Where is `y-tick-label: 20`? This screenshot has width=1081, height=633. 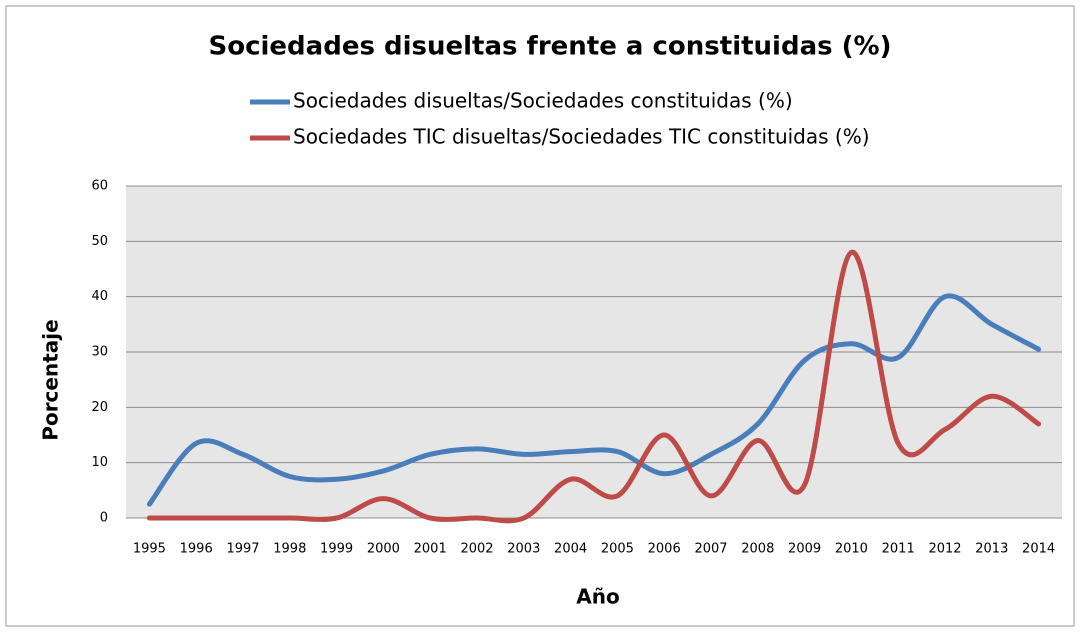 y-tick-label: 20 is located at coordinates (99, 407).